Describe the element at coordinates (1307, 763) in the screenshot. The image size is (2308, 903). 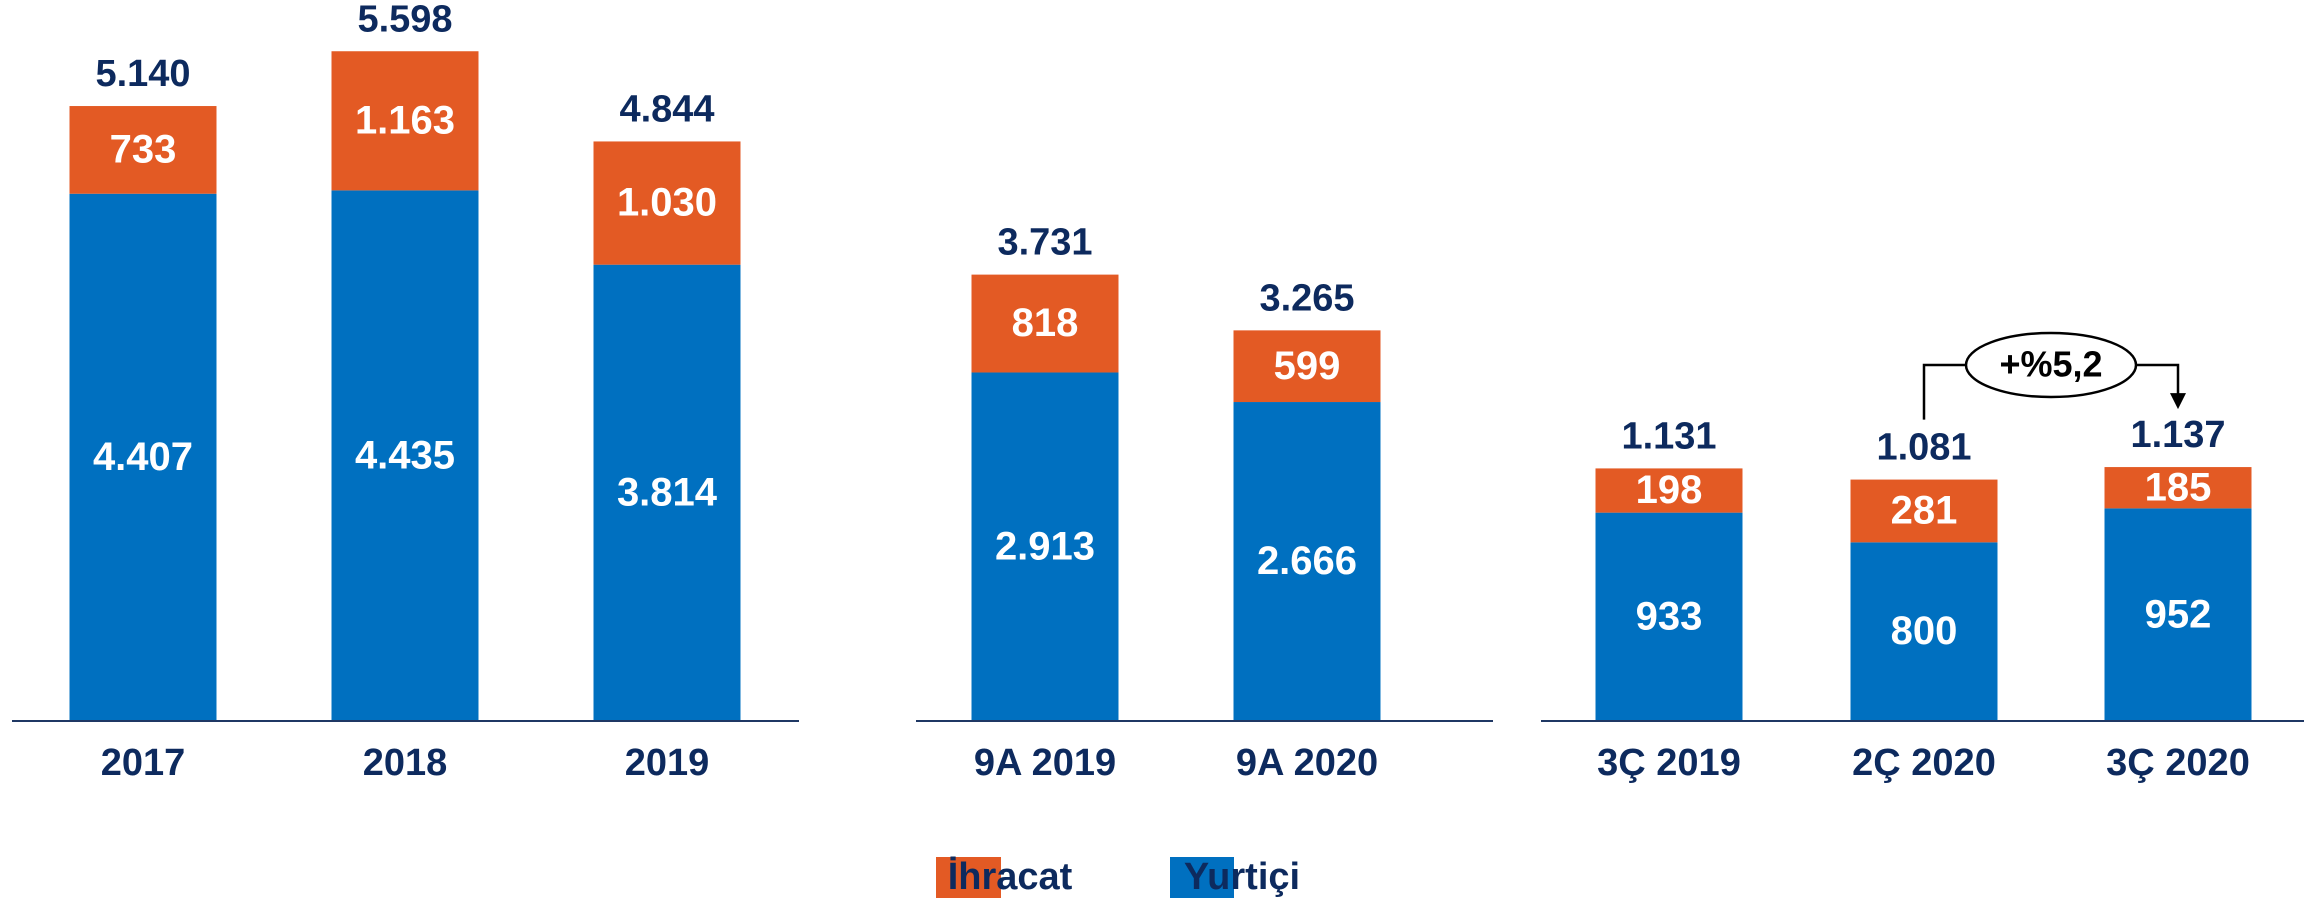
I see `x-tick-label: 9A 2020` at that location.